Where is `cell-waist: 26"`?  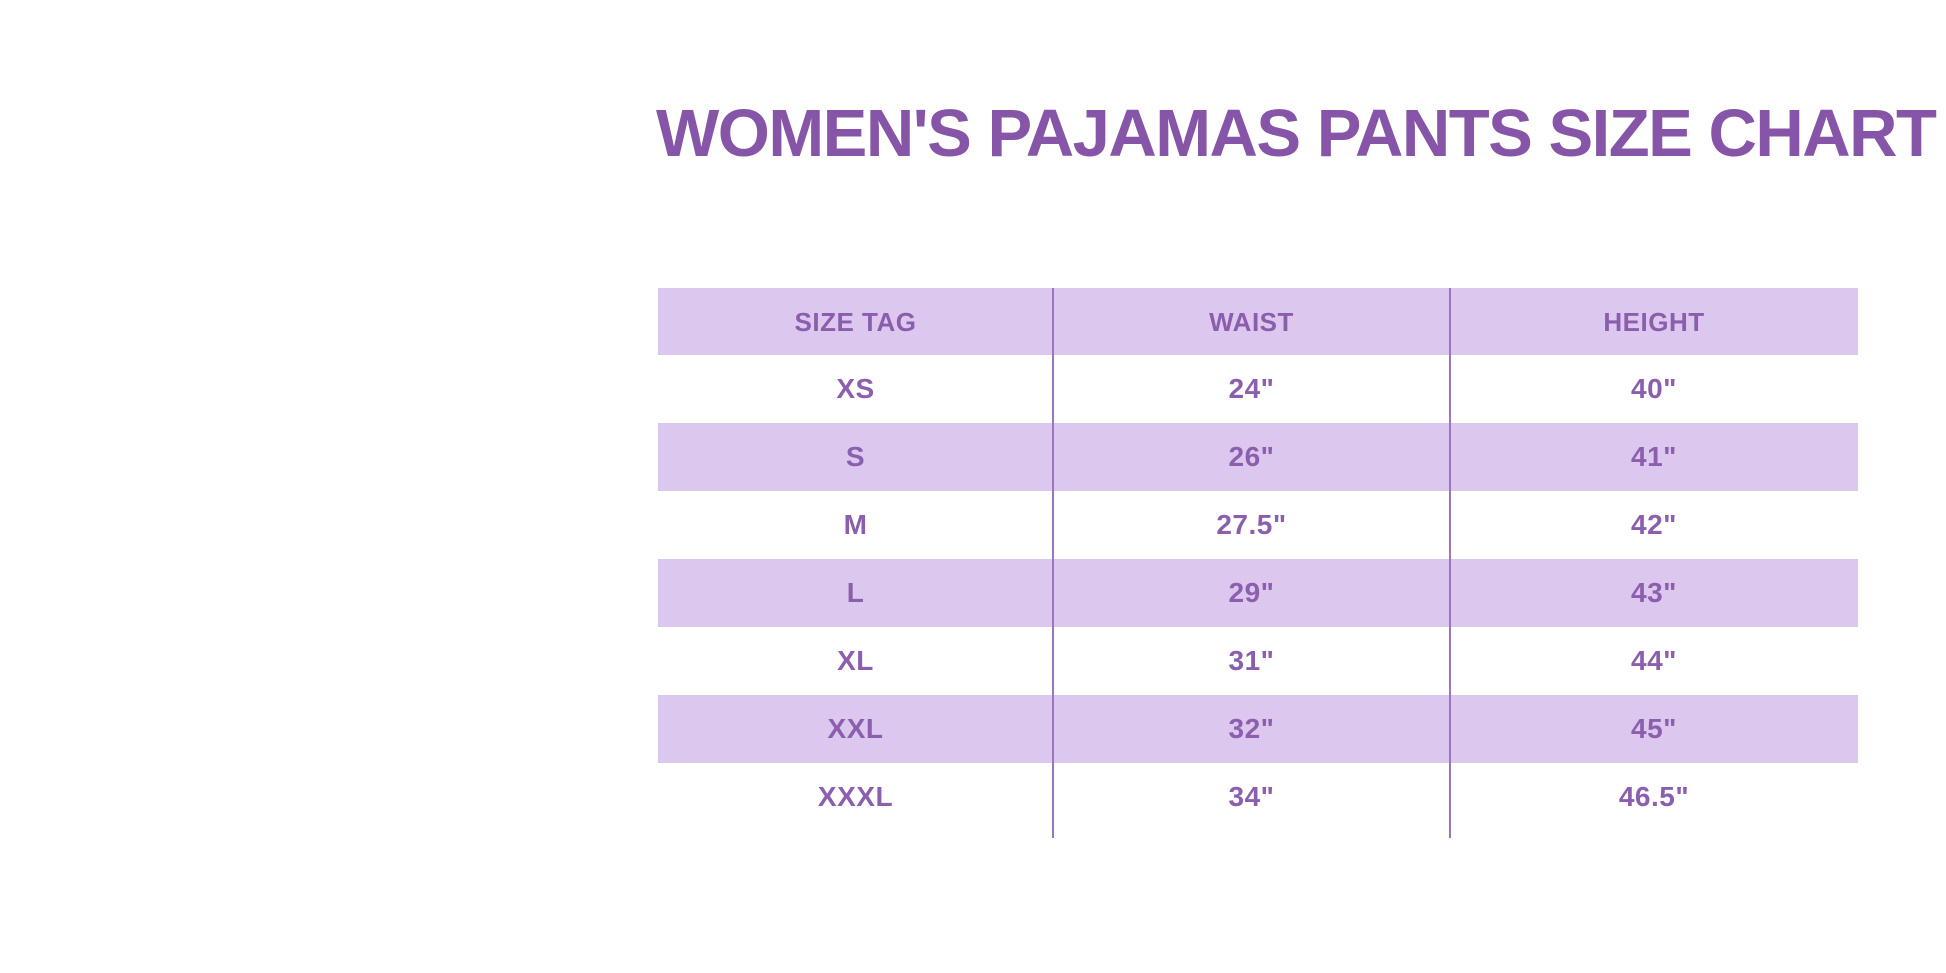
cell-waist: 26" is located at coordinates (1251, 456).